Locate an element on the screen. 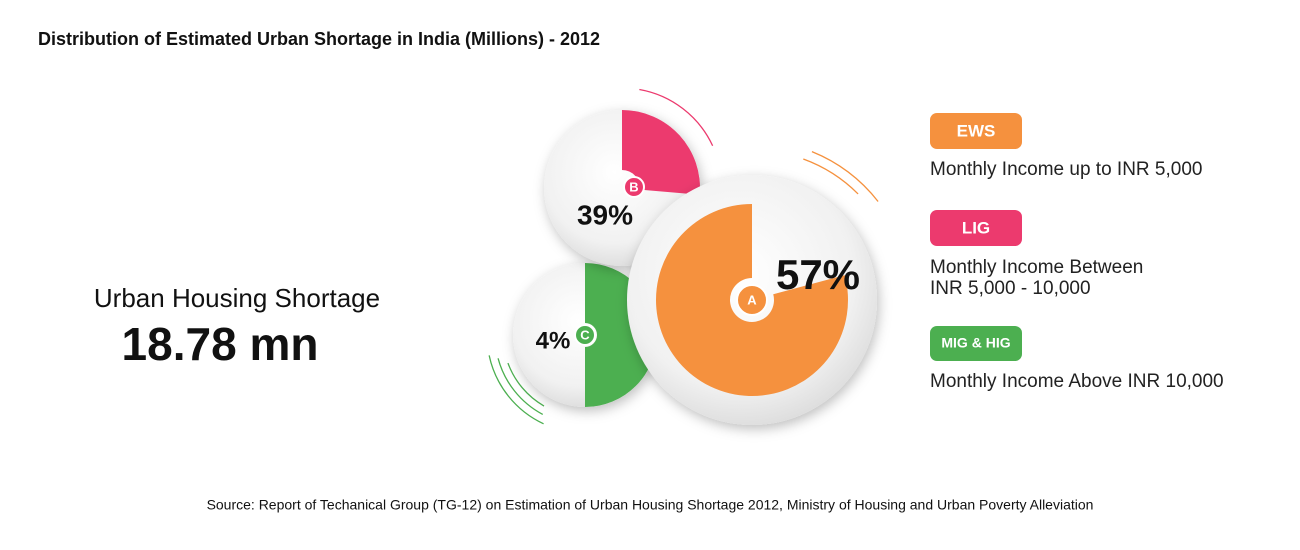  badge-label: A is located at coordinates (752, 299).